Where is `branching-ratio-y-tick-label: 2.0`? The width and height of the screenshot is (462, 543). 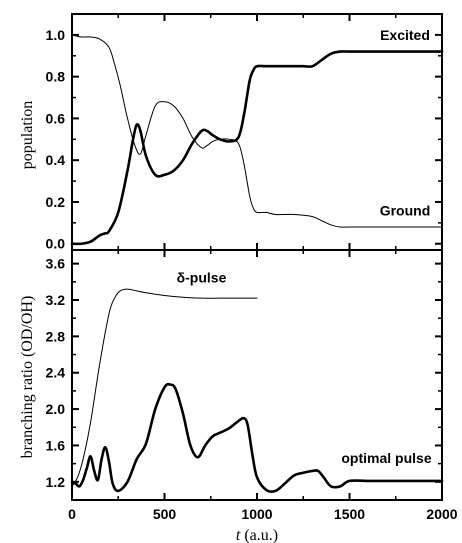 branching-ratio-y-tick-label: 2.0 is located at coordinates (56, 409).